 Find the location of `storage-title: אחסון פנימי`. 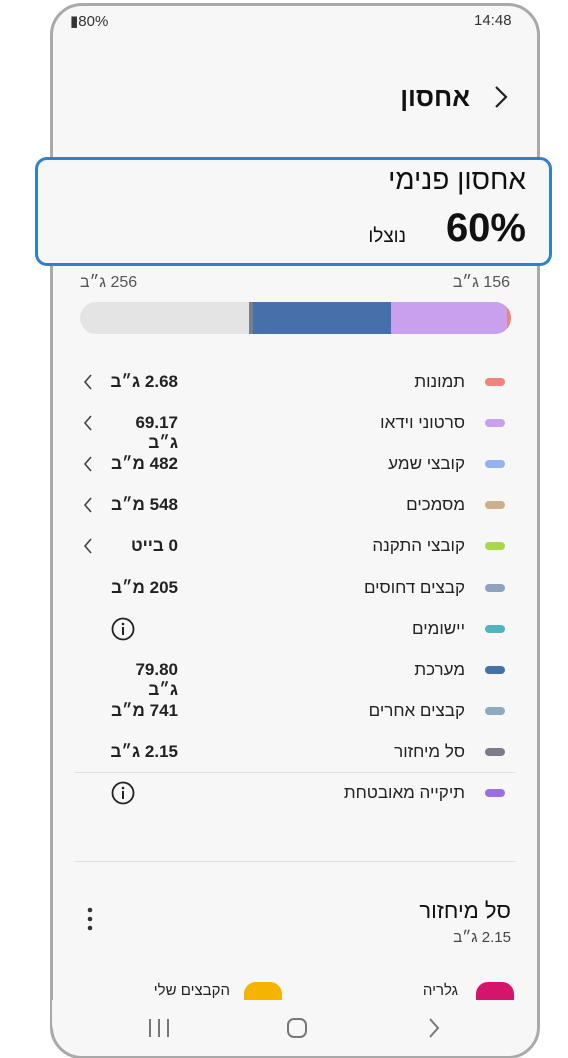

storage-title: אחסון פנימי is located at coordinates (457, 179).